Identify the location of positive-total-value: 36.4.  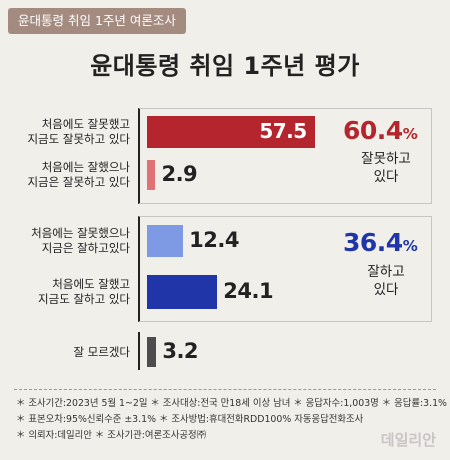
(373, 242).